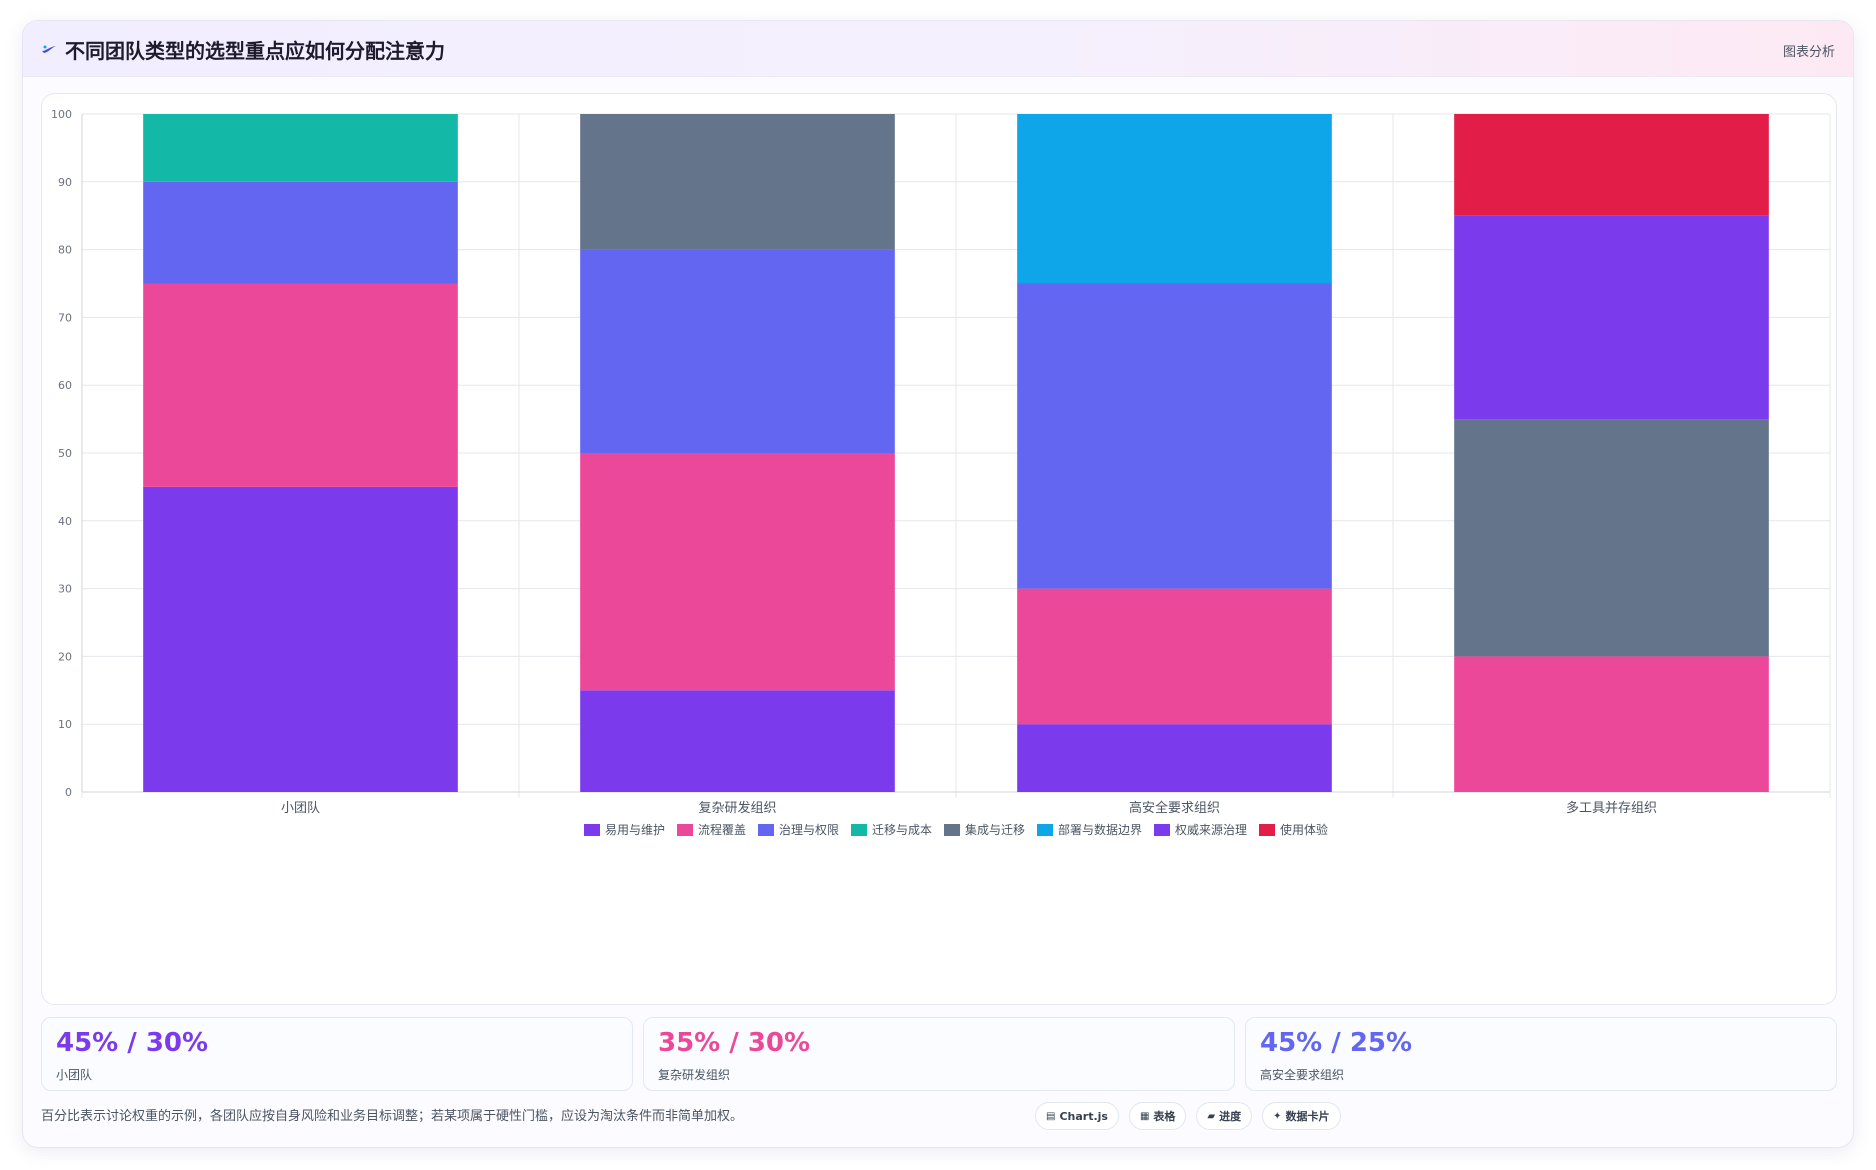 This screenshot has width=1876, height=1170. Describe the element at coordinates (1083, 1116) in the screenshot. I see `chip-label: Chart.js` at that location.